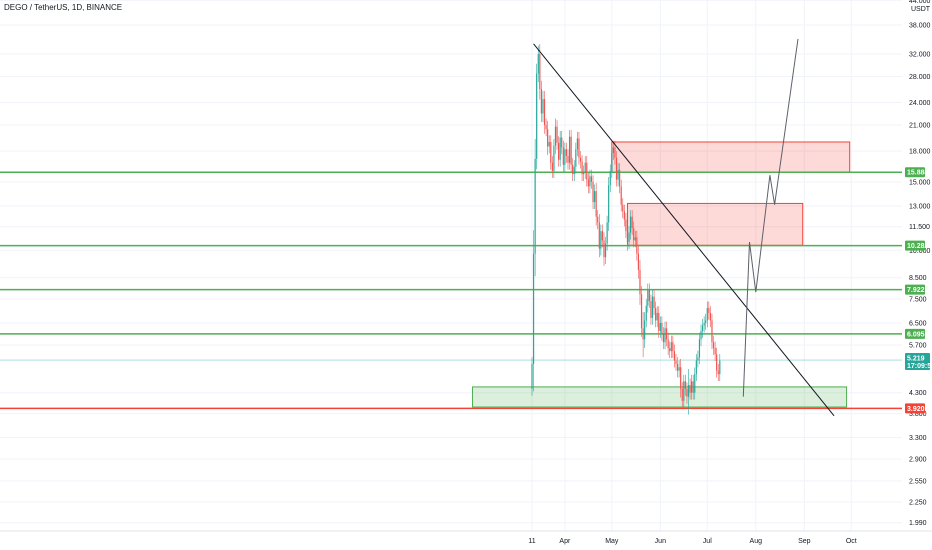 The image size is (932, 550). Describe the element at coordinates (63, 7) in the screenshot. I see `symbol-title: DEGO / TetherUS, 1D, BINANCE` at that location.